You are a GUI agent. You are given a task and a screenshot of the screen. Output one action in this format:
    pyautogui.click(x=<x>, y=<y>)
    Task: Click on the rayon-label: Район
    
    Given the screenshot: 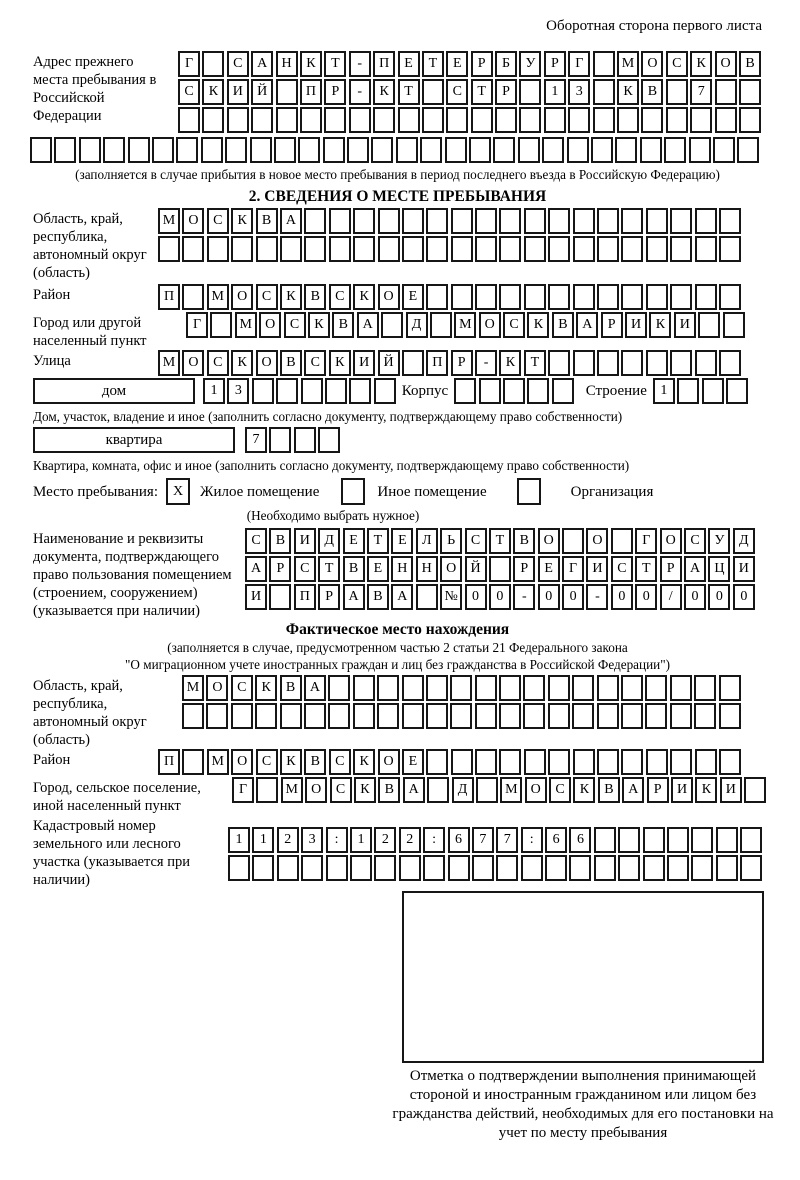 What is the action you would take?
    pyautogui.click(x=52, y=295)
    